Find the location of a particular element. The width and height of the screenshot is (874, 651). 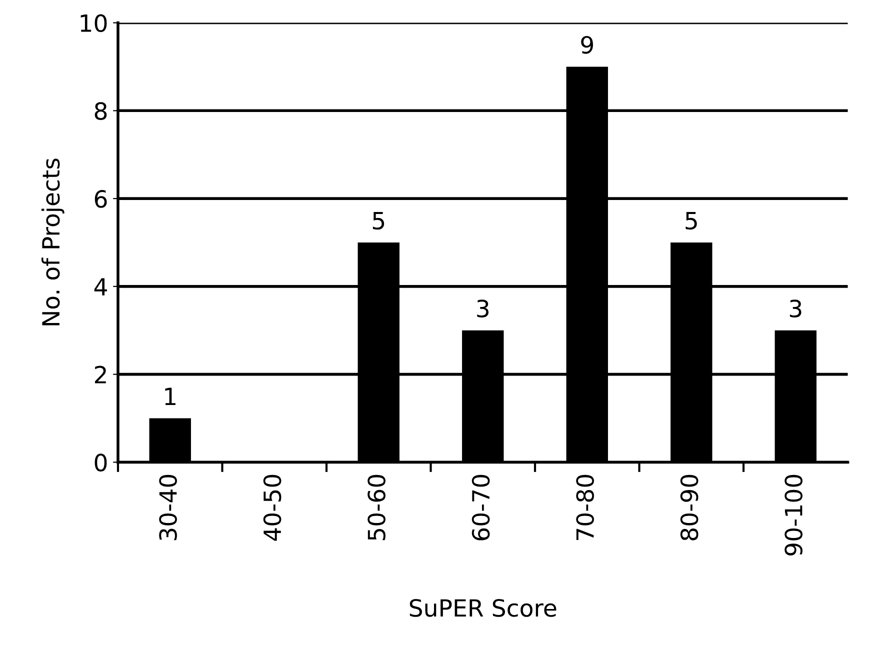

y-tick-label: 2 is located at coordinates (100, 375).